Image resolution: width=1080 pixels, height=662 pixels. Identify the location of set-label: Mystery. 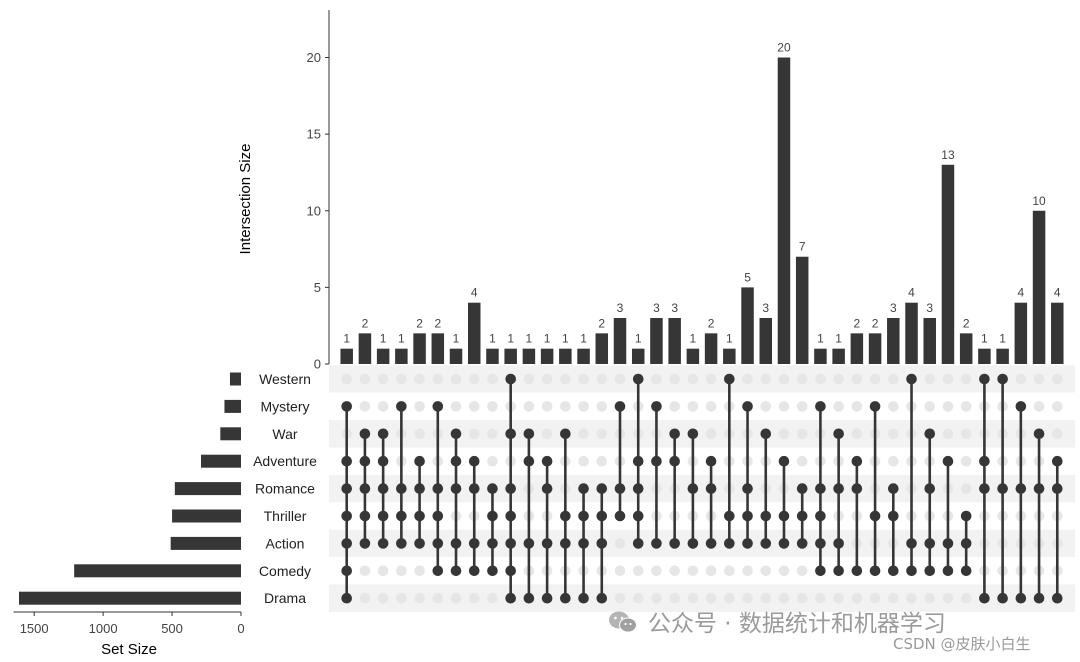
(285, 406).